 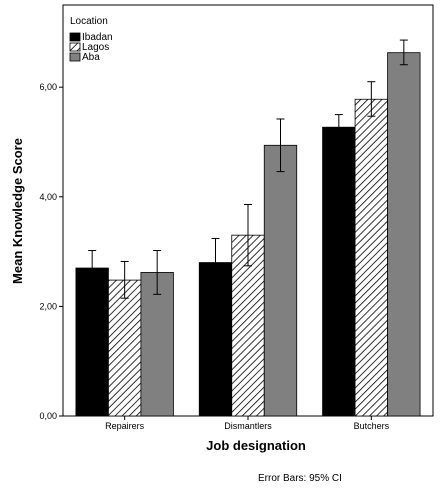 What do you see at coordinates (75, 47) in the screenshot?
I see `legend-swatch-lagos` at bounding box center [75, 47].